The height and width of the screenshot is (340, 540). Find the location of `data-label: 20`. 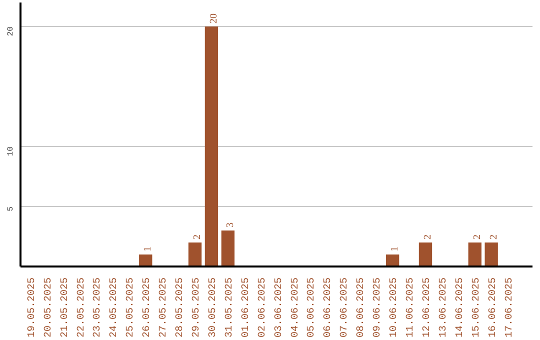

data-label: 20 is located at coordinates (214, 19).